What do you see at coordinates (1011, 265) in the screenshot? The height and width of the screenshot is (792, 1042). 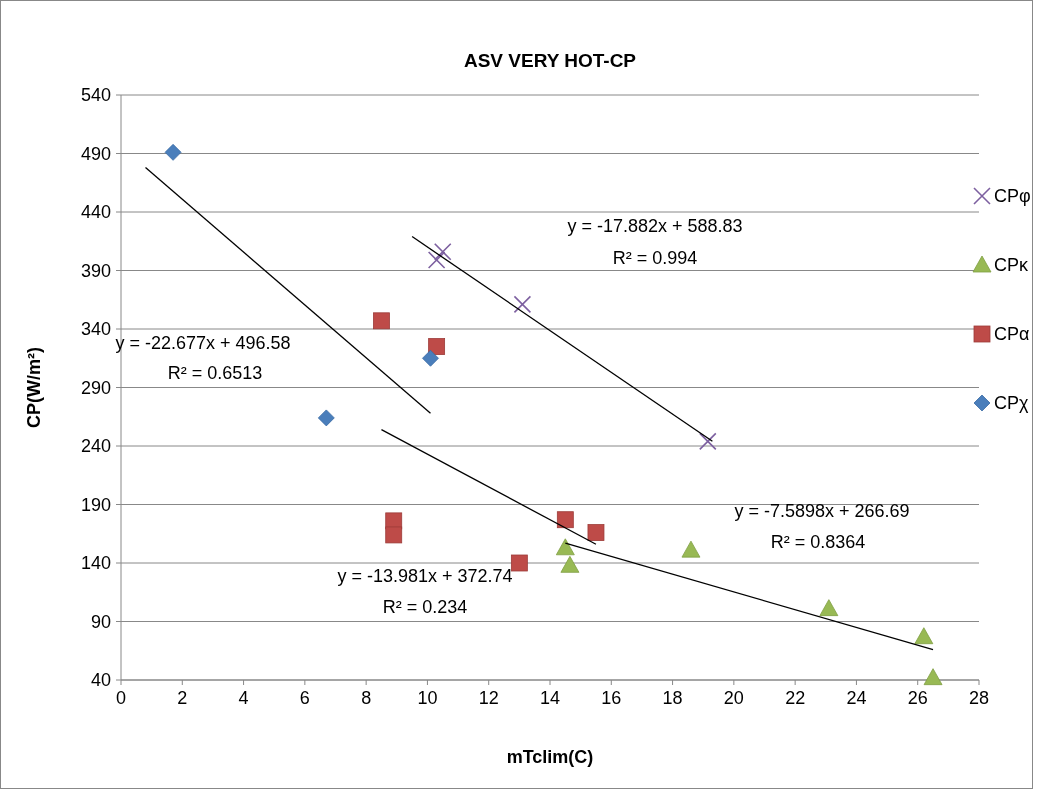 I see `legend-label: CPκ` at bounding box center [1011, 265].